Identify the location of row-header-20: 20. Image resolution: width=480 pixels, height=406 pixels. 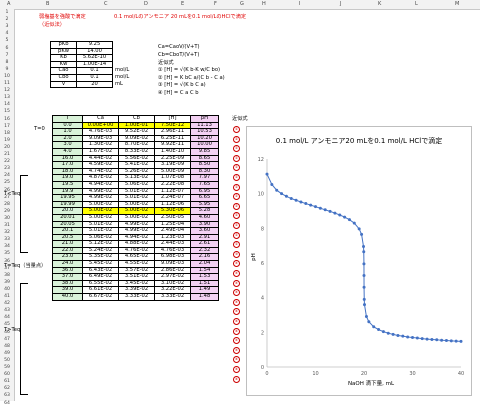
(7, 147).